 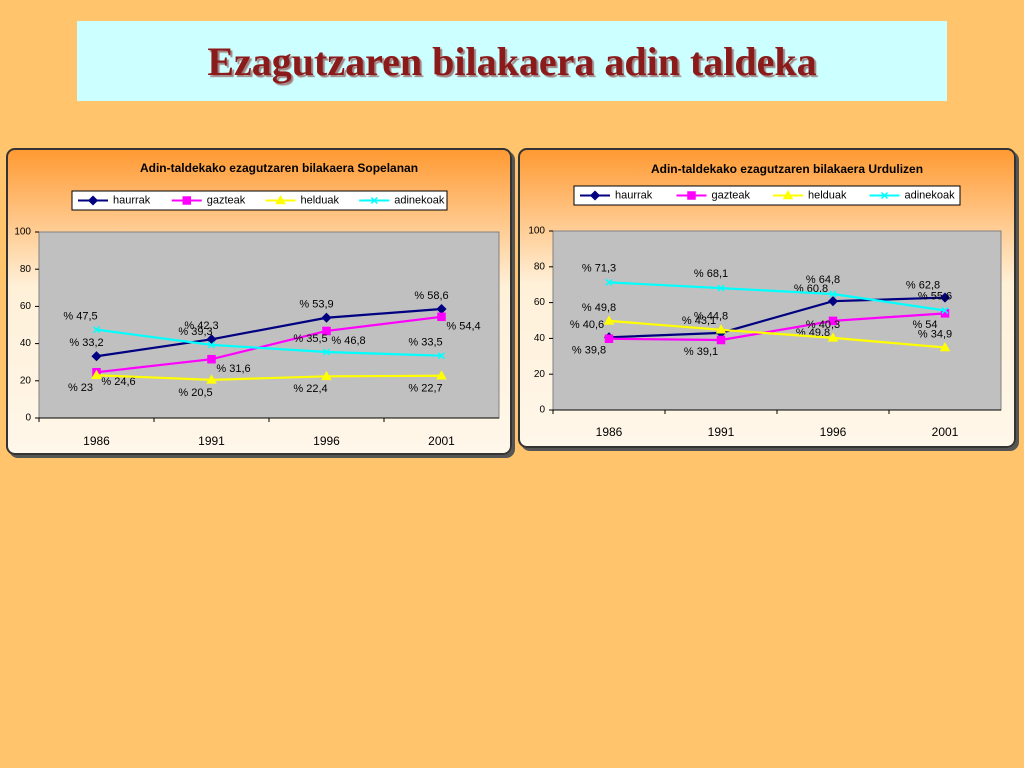 What do you see at coordinates (195, 332) in the screenshot?
I see `data-label: % 39,3` at bounding box center [195, 332].